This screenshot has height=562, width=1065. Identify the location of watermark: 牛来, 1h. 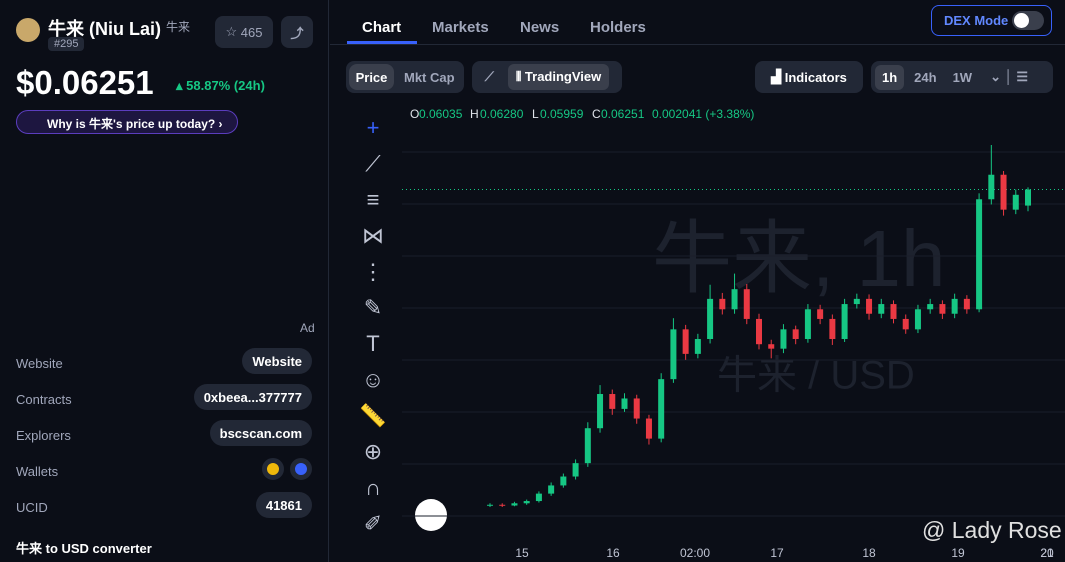
(798, 258).